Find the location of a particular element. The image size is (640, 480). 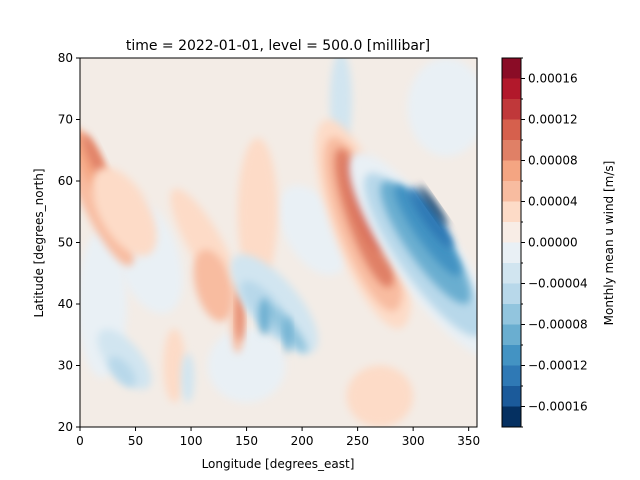

y-axis-ticks: 20 30 40 50 60 70 80 is located at coordinates (69, 242).